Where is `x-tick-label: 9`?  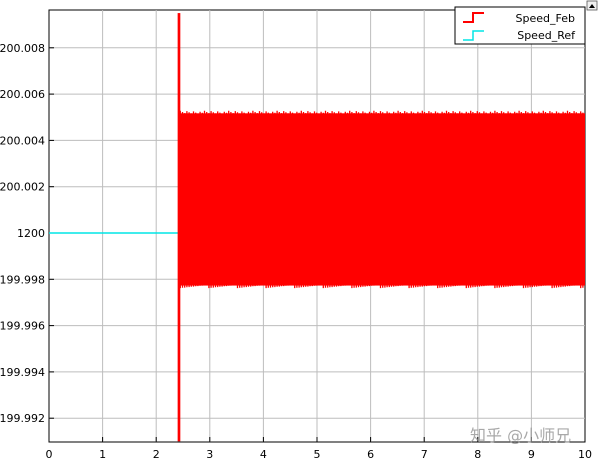 x-tick-label: 9 is located at coordinates (531, 454).